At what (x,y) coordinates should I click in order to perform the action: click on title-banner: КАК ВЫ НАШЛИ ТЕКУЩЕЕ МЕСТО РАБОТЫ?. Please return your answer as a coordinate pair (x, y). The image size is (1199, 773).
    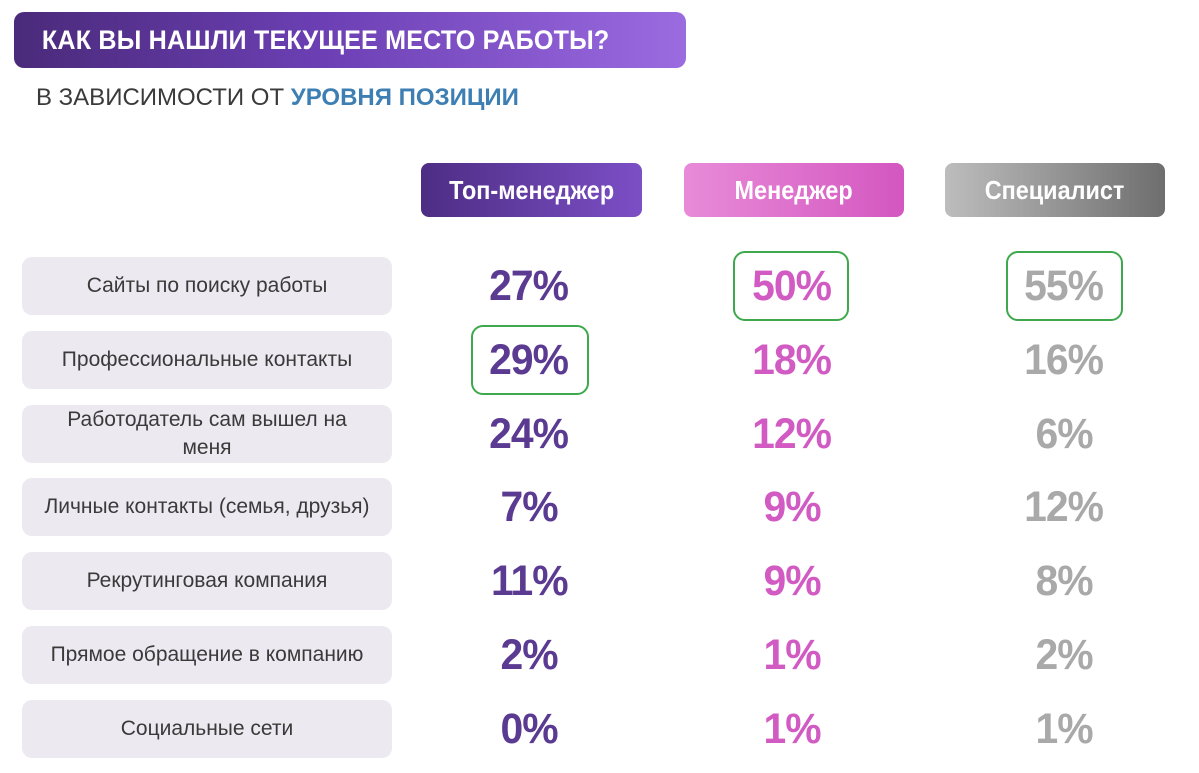
    Looking at the image, I should click on (350, 40).